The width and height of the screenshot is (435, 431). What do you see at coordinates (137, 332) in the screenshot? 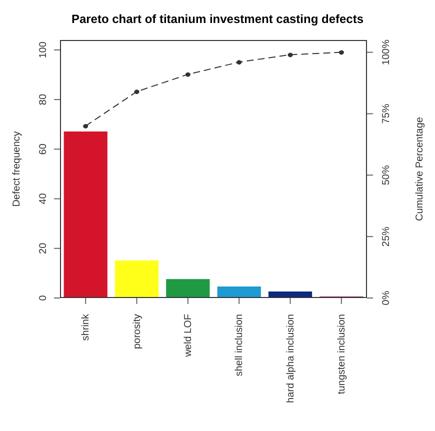
I see `x-tick-label: porosity` at bounding box center [137, 332].